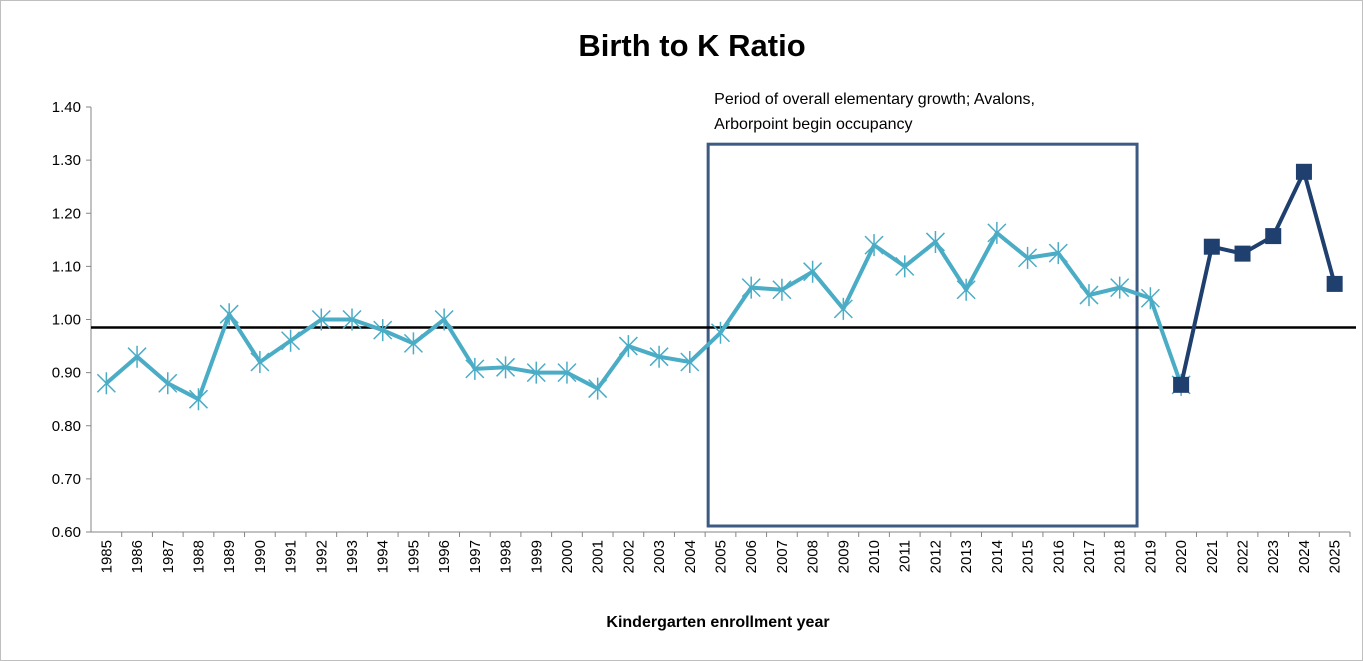  What do you see at coordinates (1304, 556) in the screenshot?
I see `x-tick-label: 2024` at bounding box center [1304, 556].